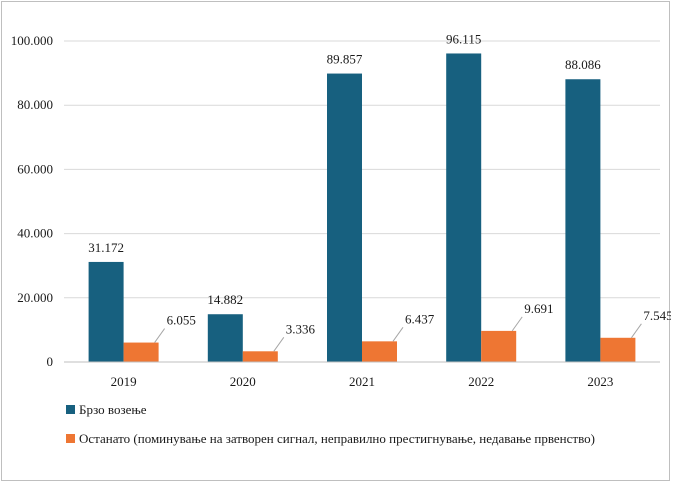 This screenshot has width=673, height=484. I want to click on data-label-other: 3.336, so click(301, 328).